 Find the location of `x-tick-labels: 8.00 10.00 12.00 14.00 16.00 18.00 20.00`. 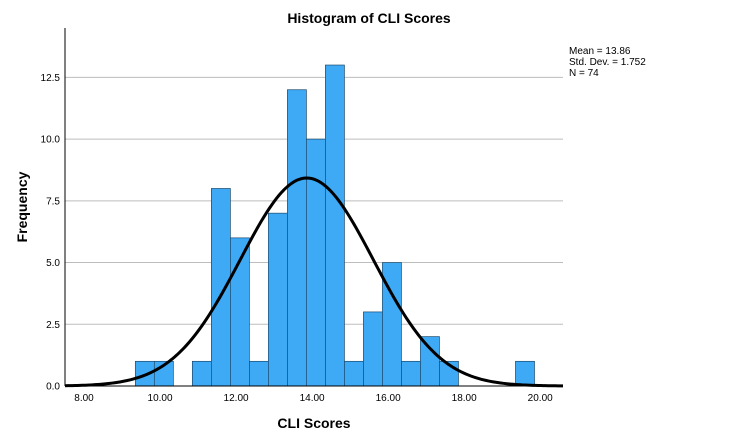

x-tick-labels: 8.00 10.00 12.00 14.00 16.00 18.00 20.00 is located at coordinates (313, 398).